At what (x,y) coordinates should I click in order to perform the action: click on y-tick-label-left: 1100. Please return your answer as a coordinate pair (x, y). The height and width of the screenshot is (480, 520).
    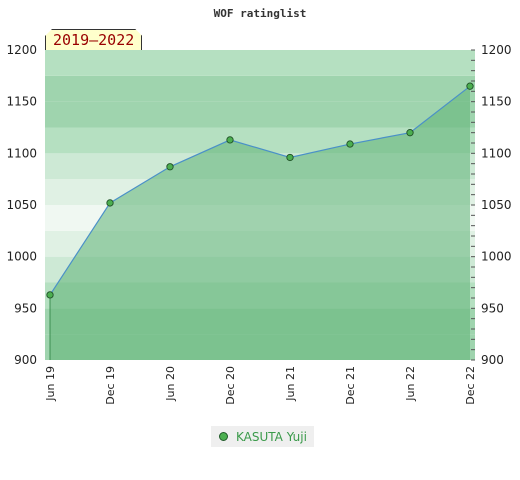
    Looking at the image, I should click on (21, 153).